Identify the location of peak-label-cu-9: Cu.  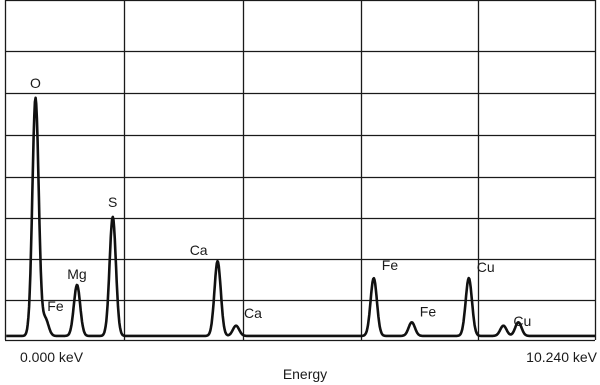
(522, 321).